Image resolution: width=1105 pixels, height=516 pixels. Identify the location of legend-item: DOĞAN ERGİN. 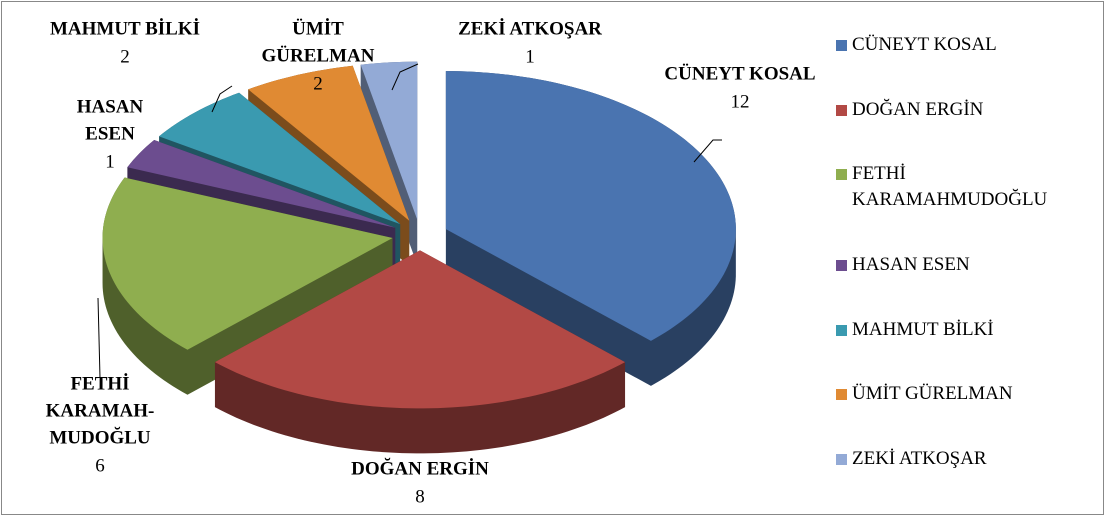
(967, 110).